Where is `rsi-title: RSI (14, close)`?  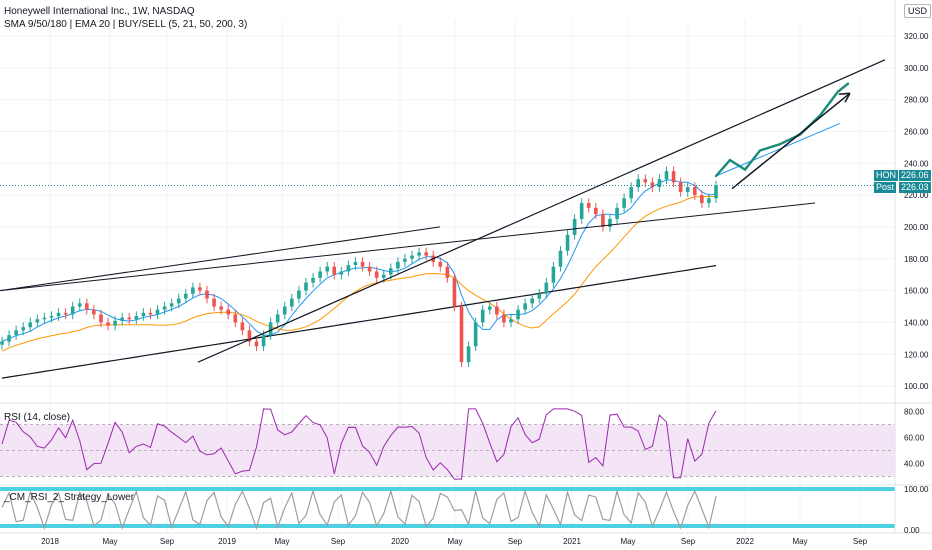 rsi-title: RSI (14, close) is located at coordinates (37, 417).